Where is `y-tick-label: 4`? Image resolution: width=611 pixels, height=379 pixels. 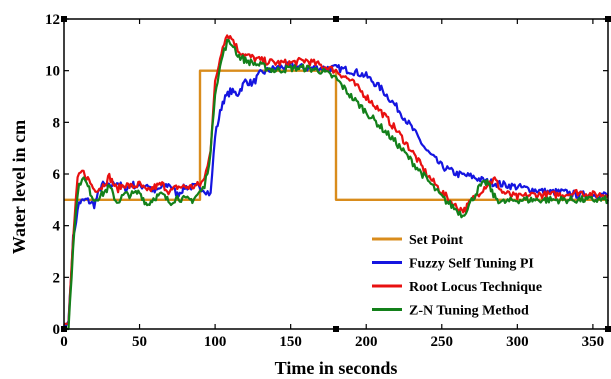
y-tick-label: 4 is located at coordinates (57, 227).